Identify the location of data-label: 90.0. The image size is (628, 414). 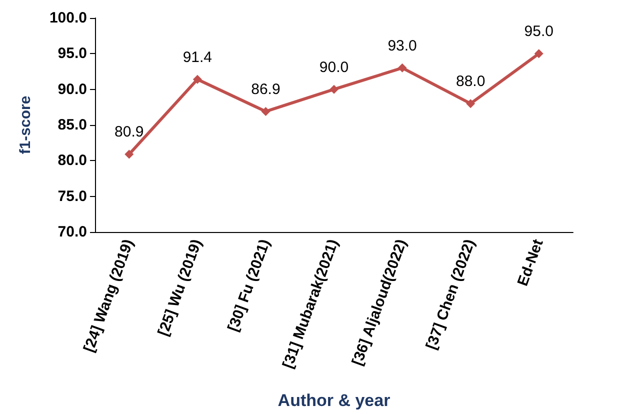
(334, 67).